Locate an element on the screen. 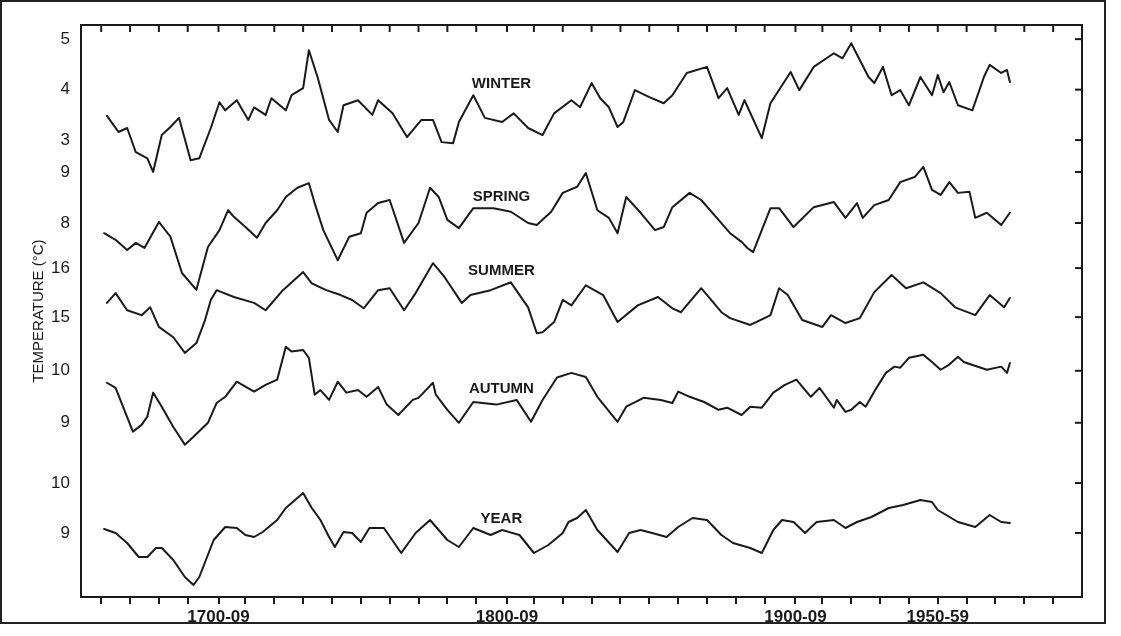  x-tick-label: 1950-59 is located at coordinates (937, 616).